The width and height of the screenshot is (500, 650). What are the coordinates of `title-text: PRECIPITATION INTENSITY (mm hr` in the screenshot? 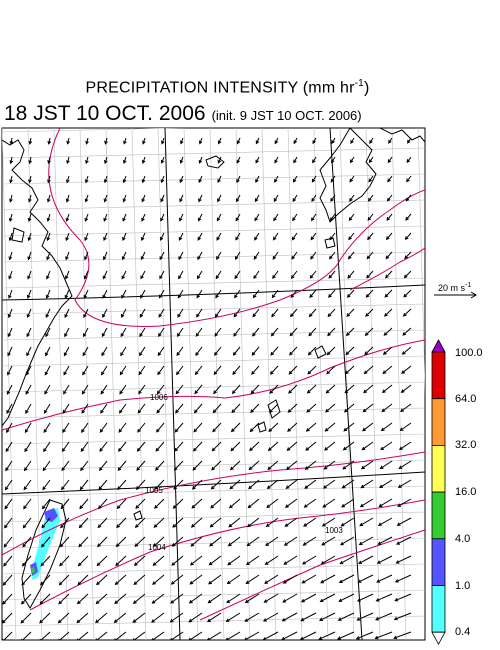 It's located at (220, 88).